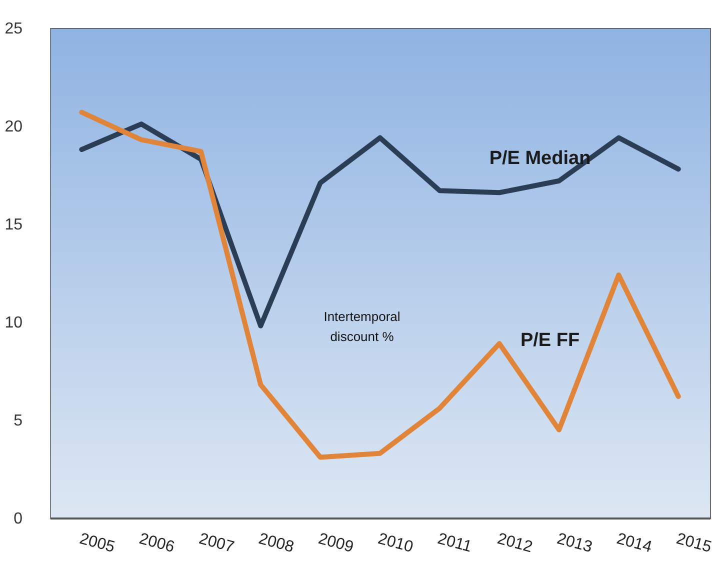  I want to click on x-tick-label: 2014, so click(634, 543).